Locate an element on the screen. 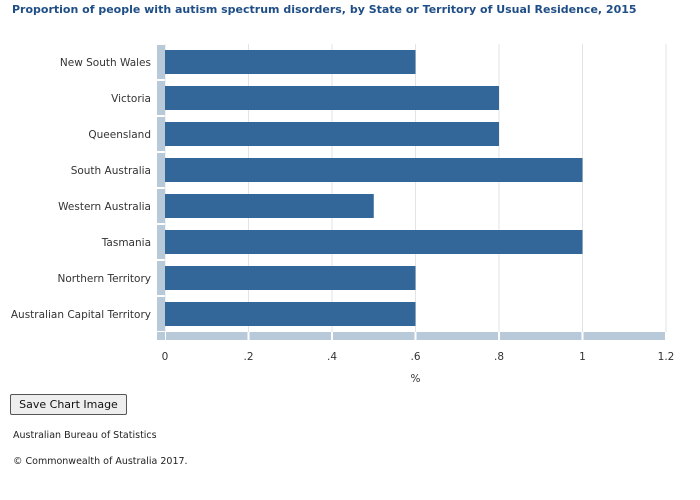  category-label-5: Tasmania is located at coordinates (126, 243).